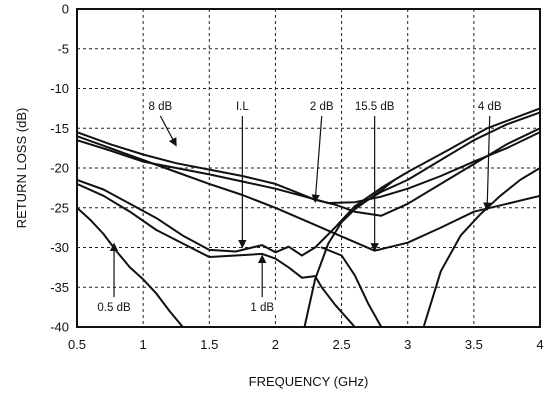  Describe the element at coordinates (309, 381) in the screenshot. I see `x-axis-label: FREQUENCY (GHz)` at that location.